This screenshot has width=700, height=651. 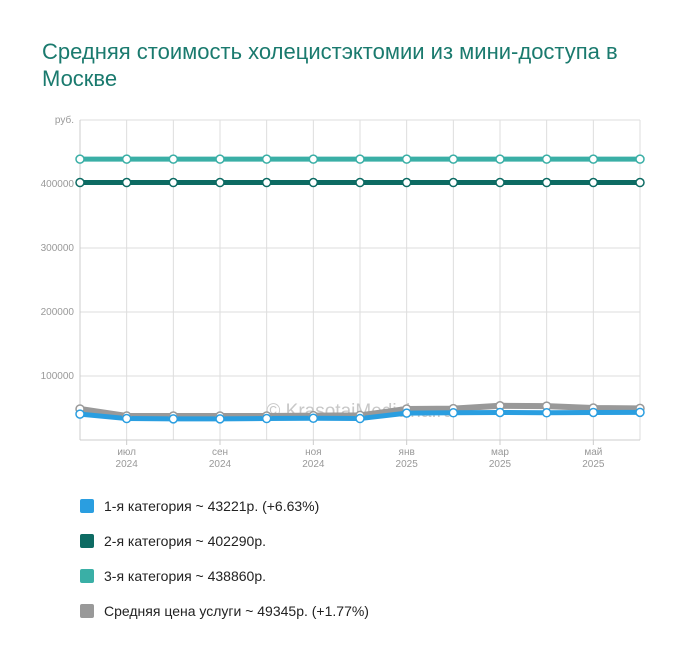 I want to click on y-axis-ticks: 100000 200000 300000 400000, so click(x=58, y=280).